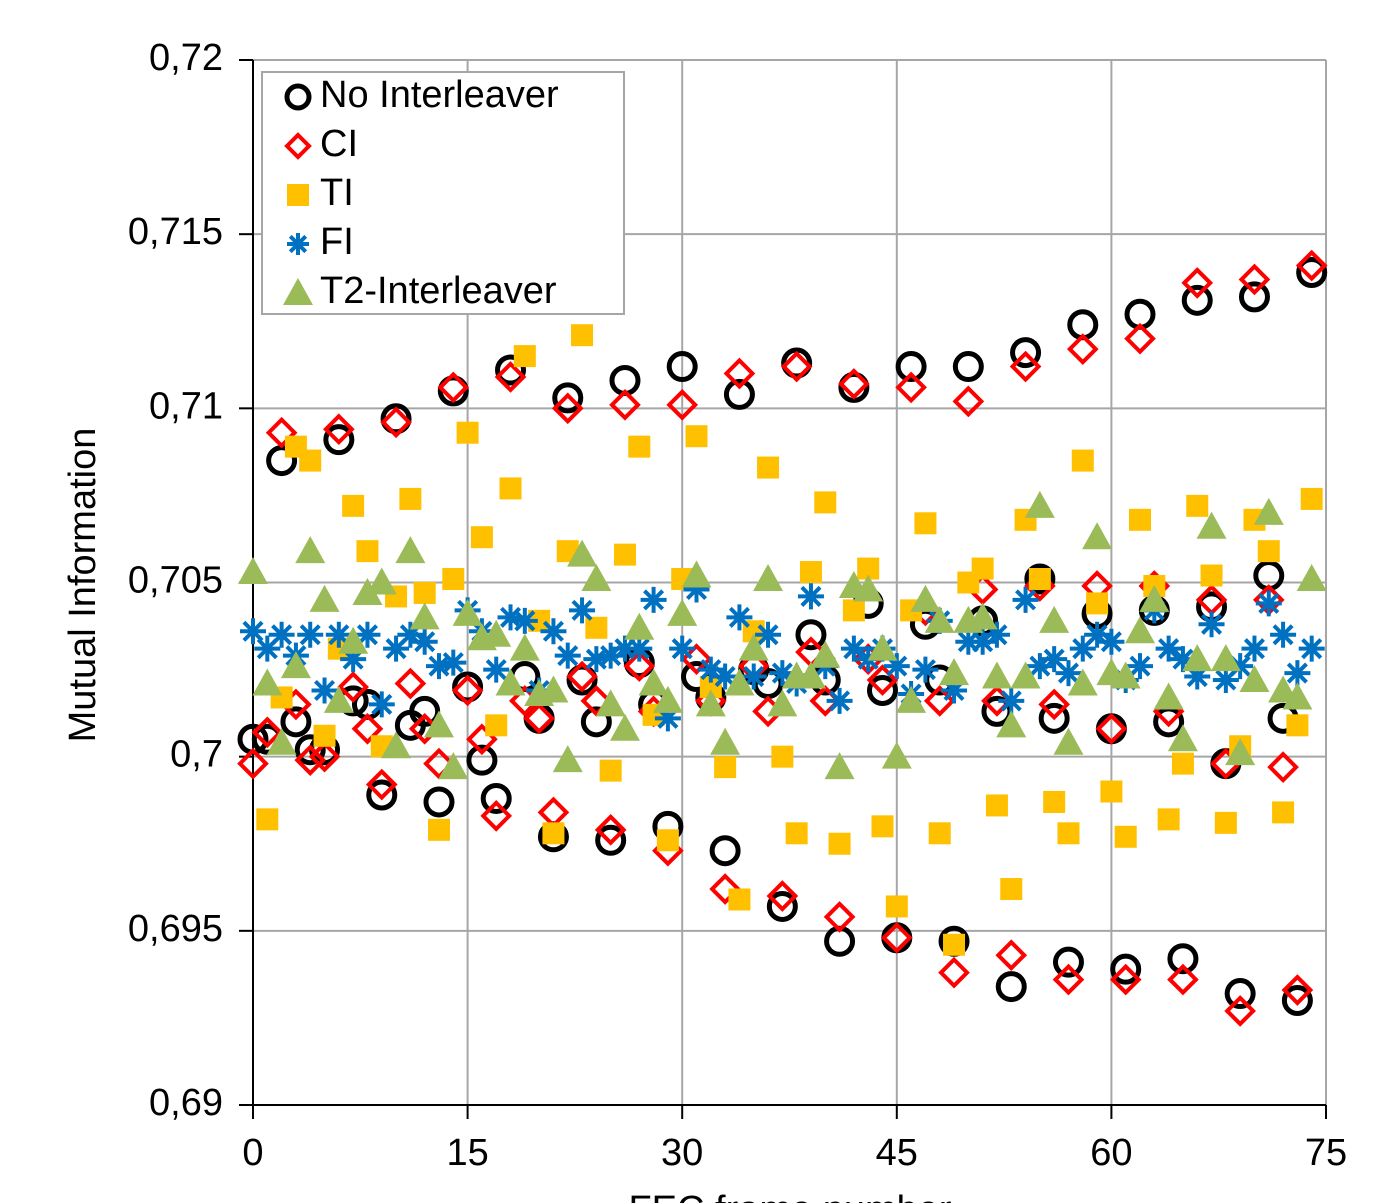  I want to click on legend-label: T2-Interleaver, so click(438, 291).